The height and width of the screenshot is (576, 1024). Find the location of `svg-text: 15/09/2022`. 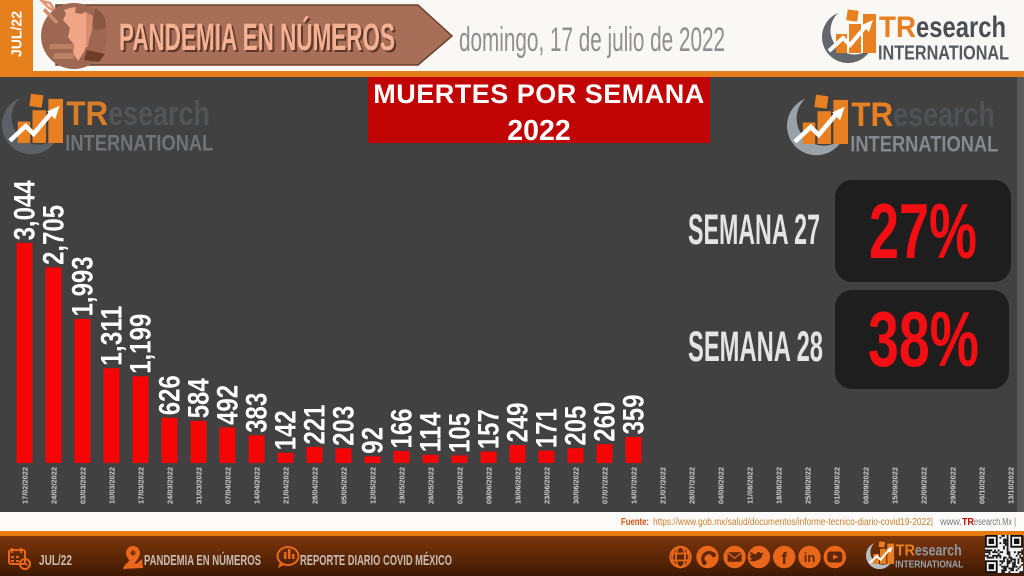

svg-text: 15/09/2022 is located at coordinates (895, 485).